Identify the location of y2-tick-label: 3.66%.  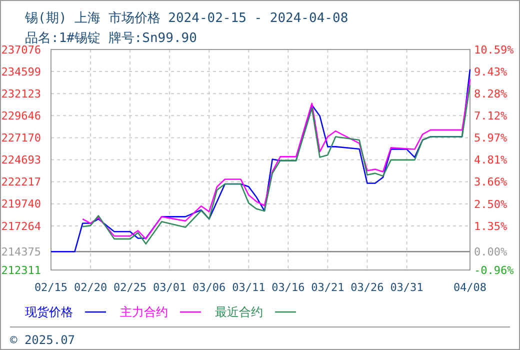
(491, 182).